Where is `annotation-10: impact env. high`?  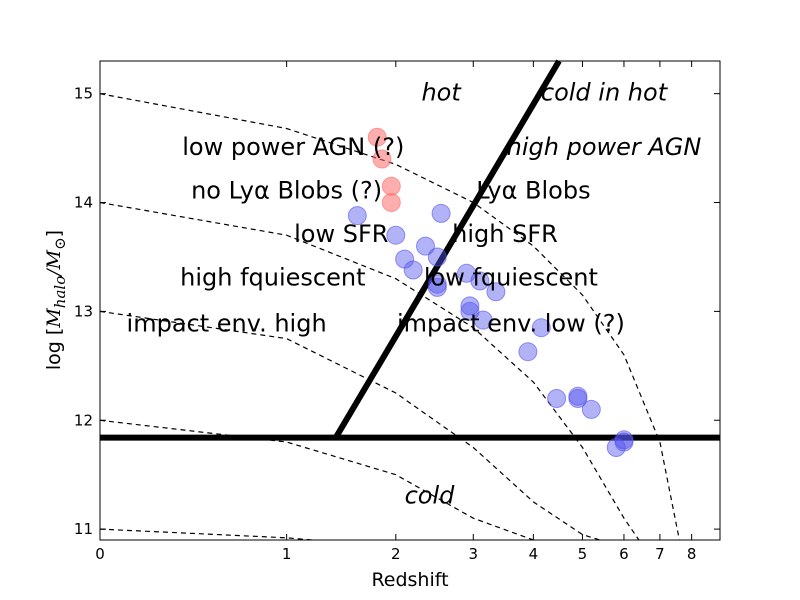
annotation-10: impact env. high is located at coordinates (227, 323).